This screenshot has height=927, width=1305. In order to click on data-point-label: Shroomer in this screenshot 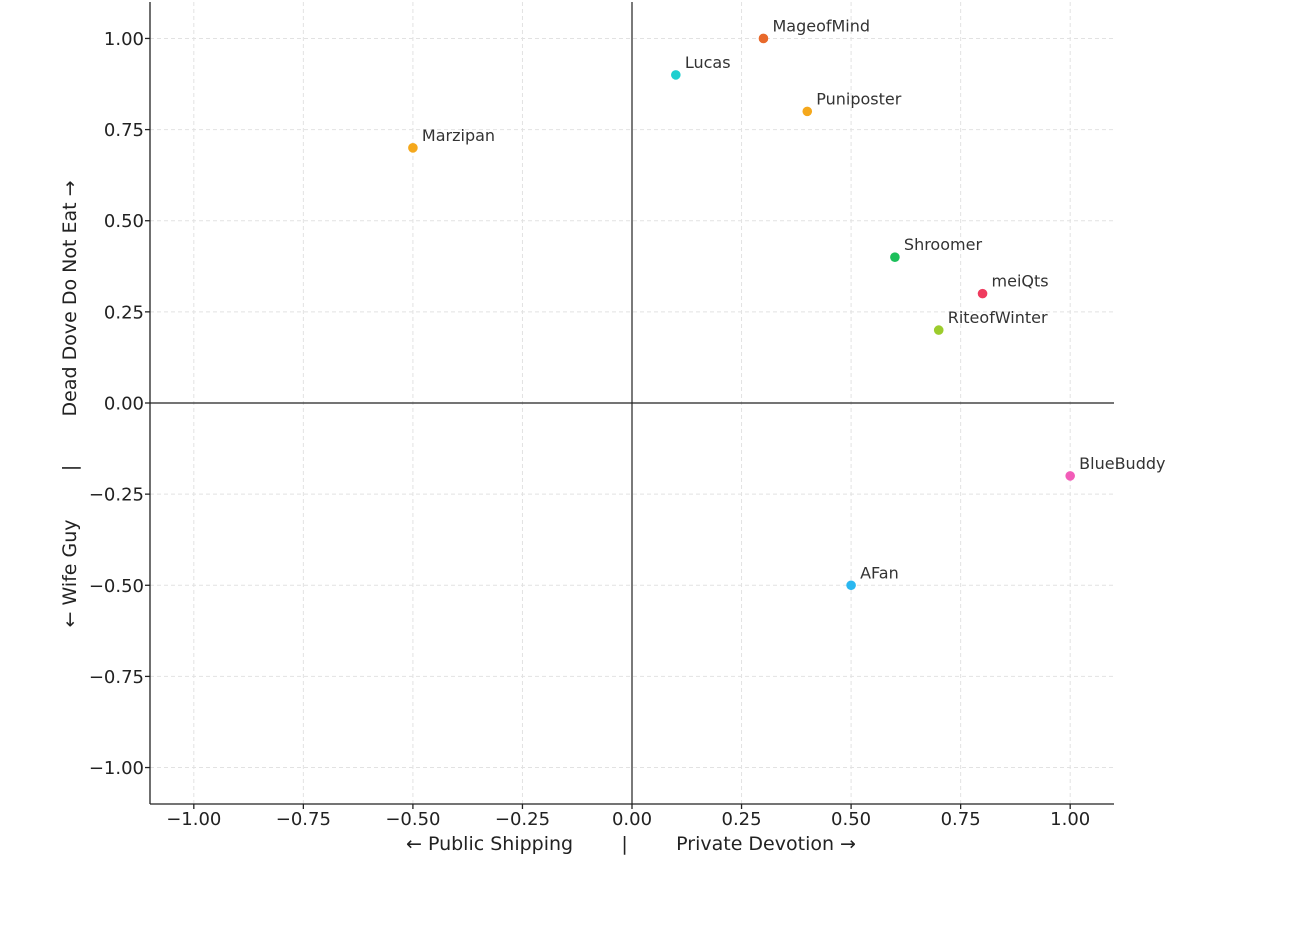, I will do `click(943, 244)`.